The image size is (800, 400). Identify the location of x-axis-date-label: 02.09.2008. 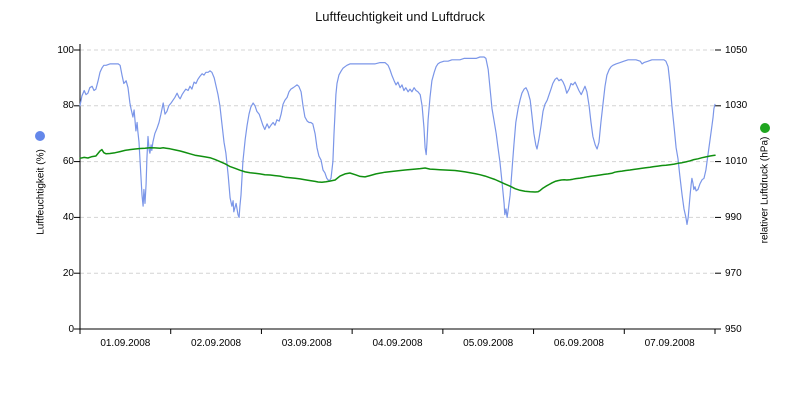
(216, 343).